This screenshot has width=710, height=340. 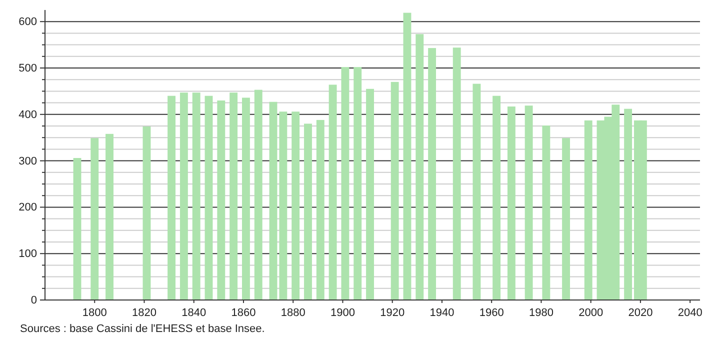 I want to click on x-tick-label: 1960, so click(x=491, y=312).